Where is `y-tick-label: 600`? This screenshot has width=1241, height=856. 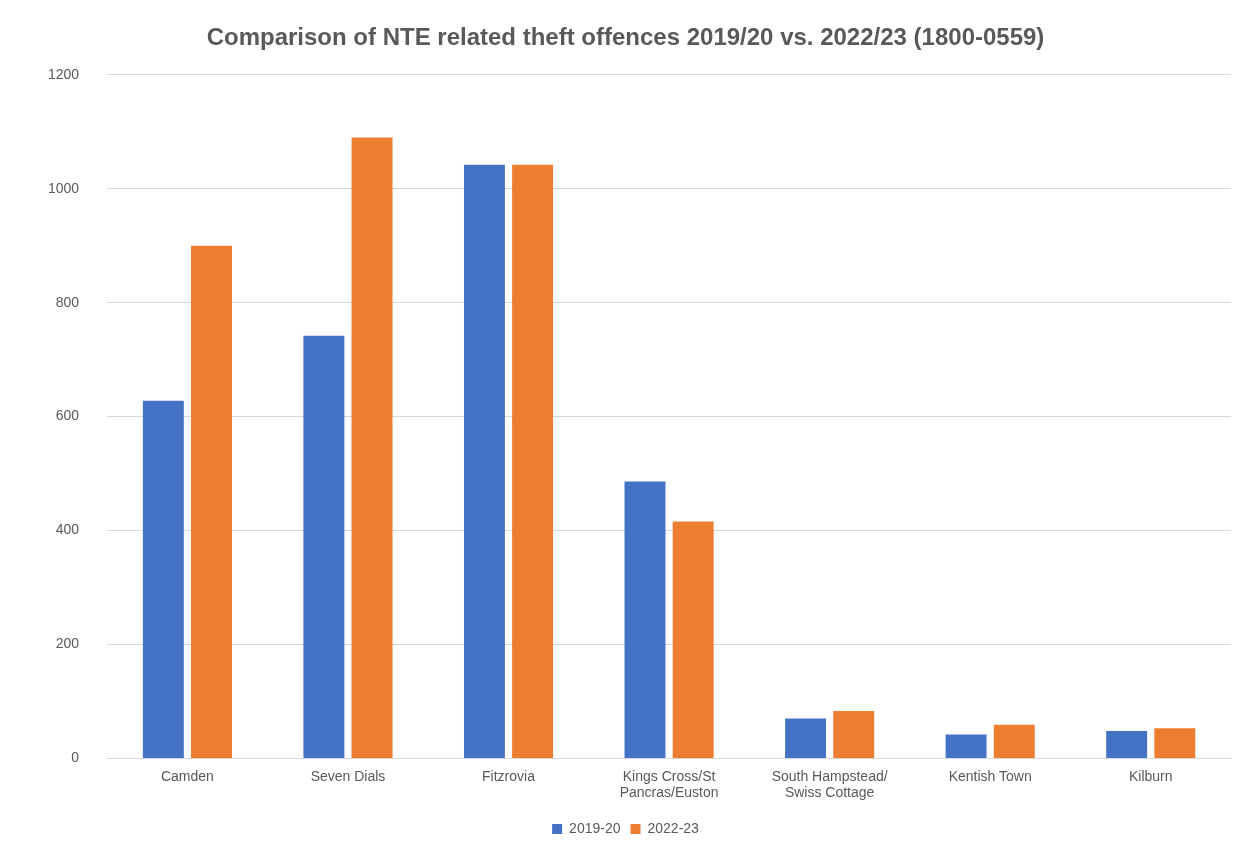 y-tick-label: 600 is located at coordinates (67, 415).